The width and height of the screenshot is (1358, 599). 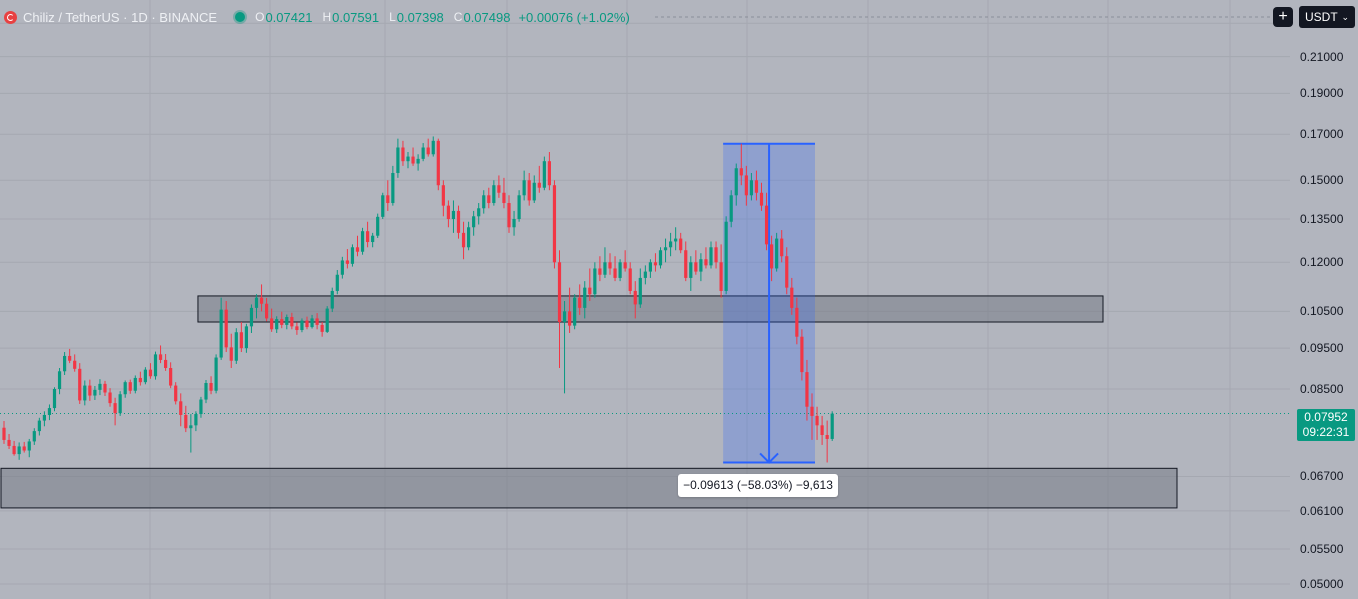 I want to click on open-label: O, so click(x=260, y=17).